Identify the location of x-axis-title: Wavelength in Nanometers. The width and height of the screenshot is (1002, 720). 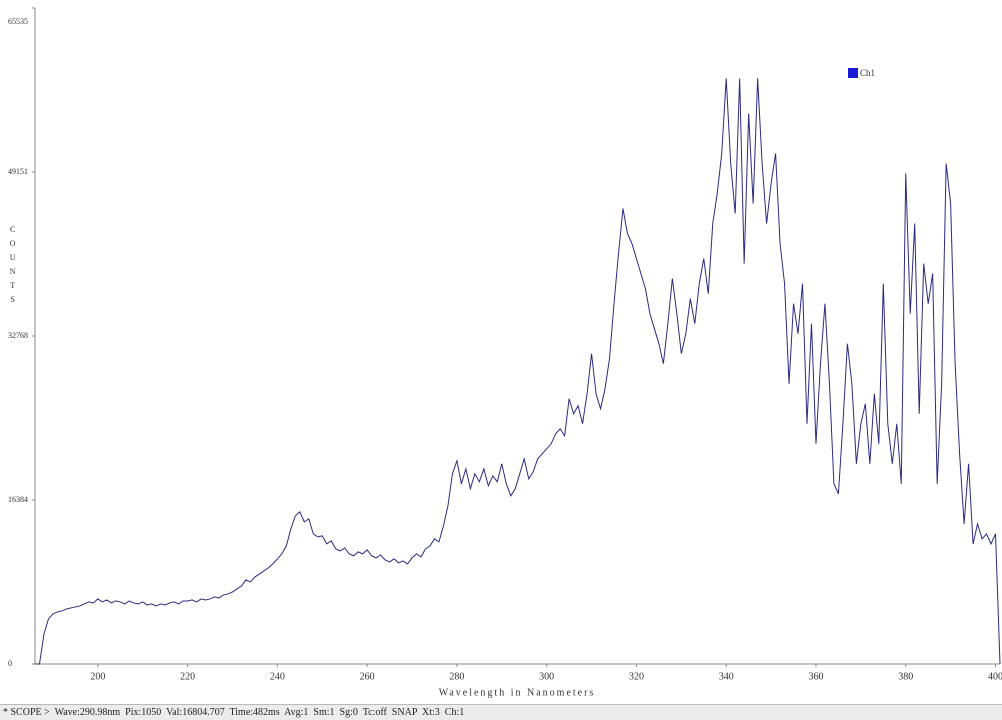
(517, 692).